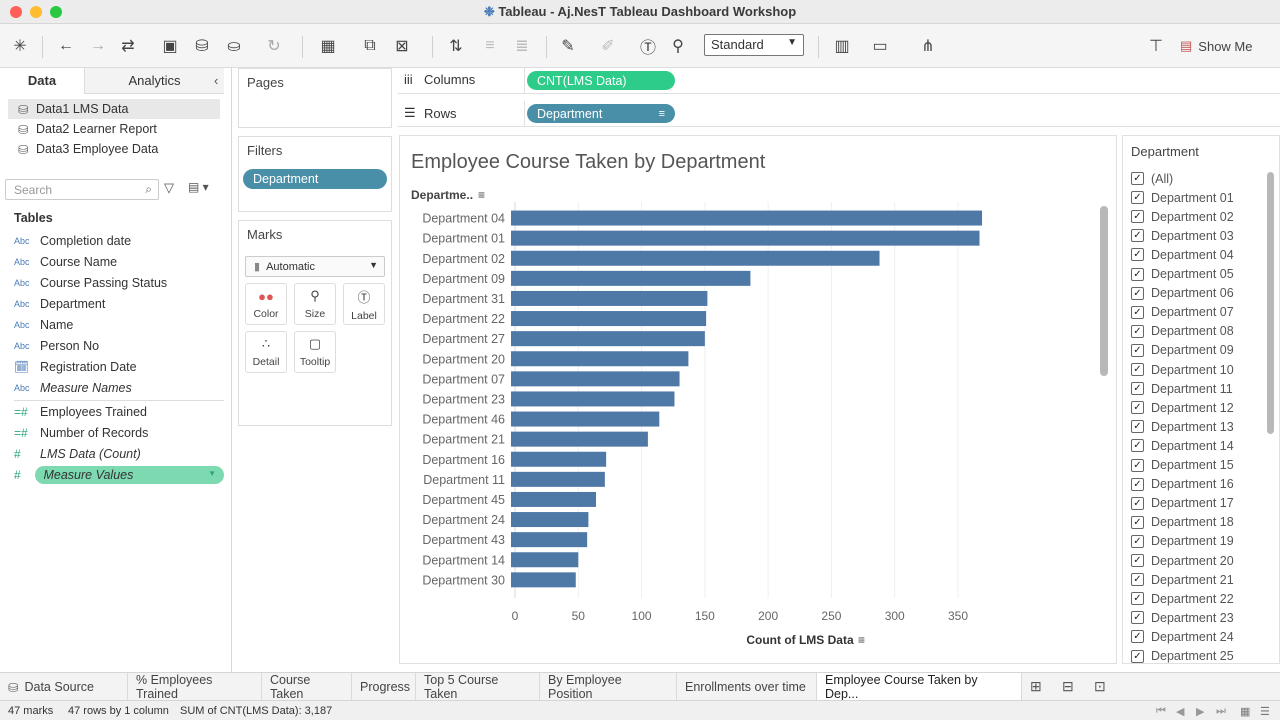 Image resolution: width=1280 pixels, height=720 pixels. Describe the element at coordinates (154, 81) in the screenshot. I see `tab-analytics: Analytics` at that location.